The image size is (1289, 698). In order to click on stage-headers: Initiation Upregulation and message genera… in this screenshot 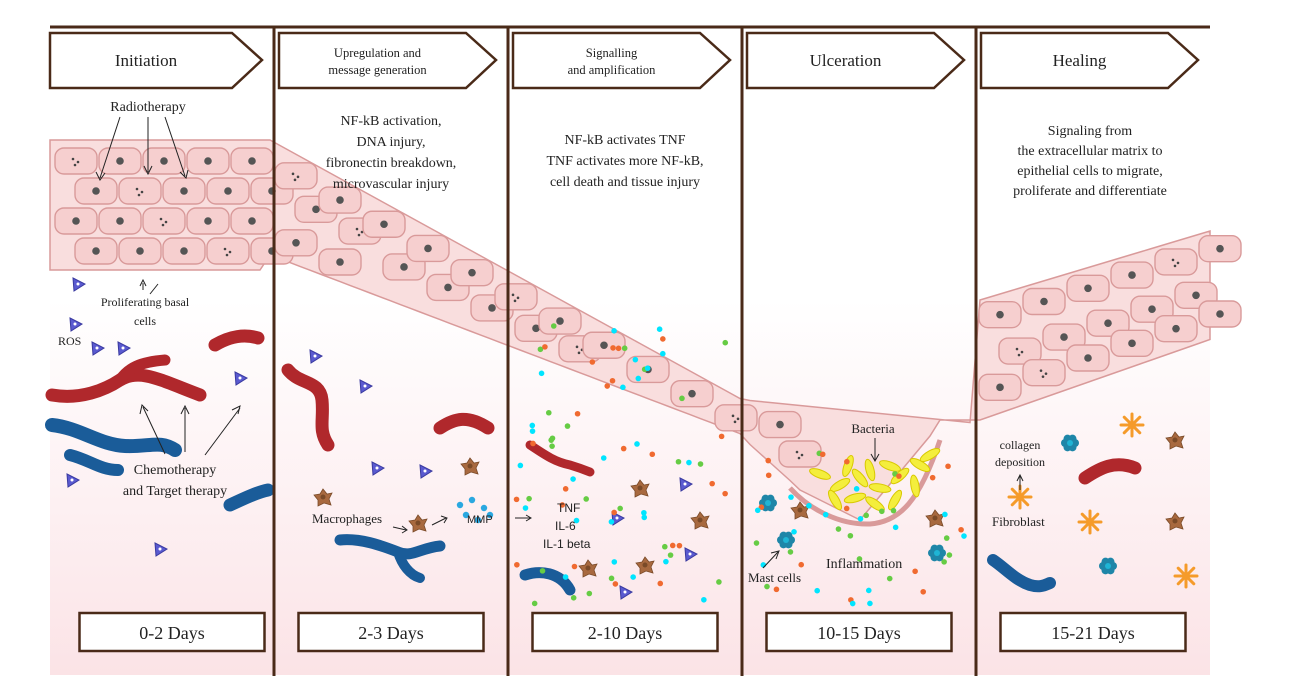, I will do `click(624, 60)`.